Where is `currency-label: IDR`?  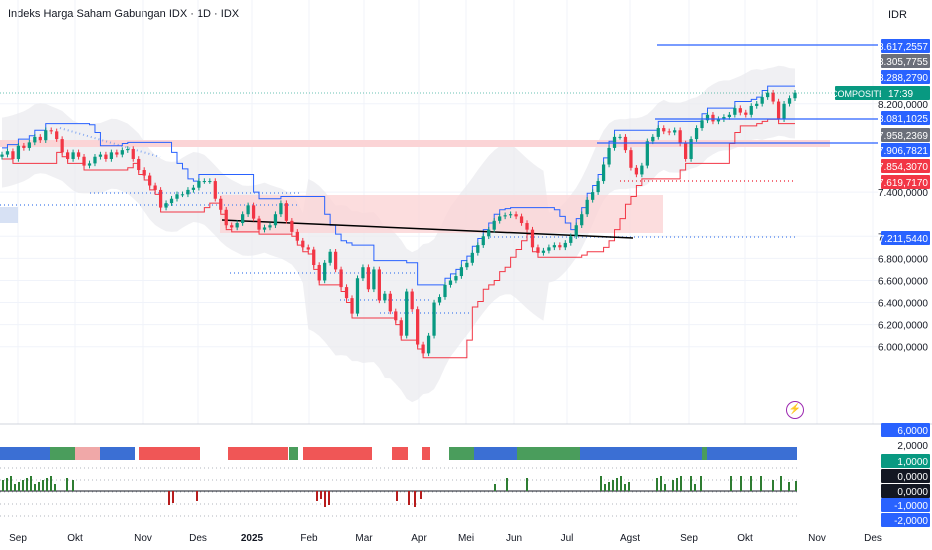 currency-label: IDR is located at coordinates (897, 15).